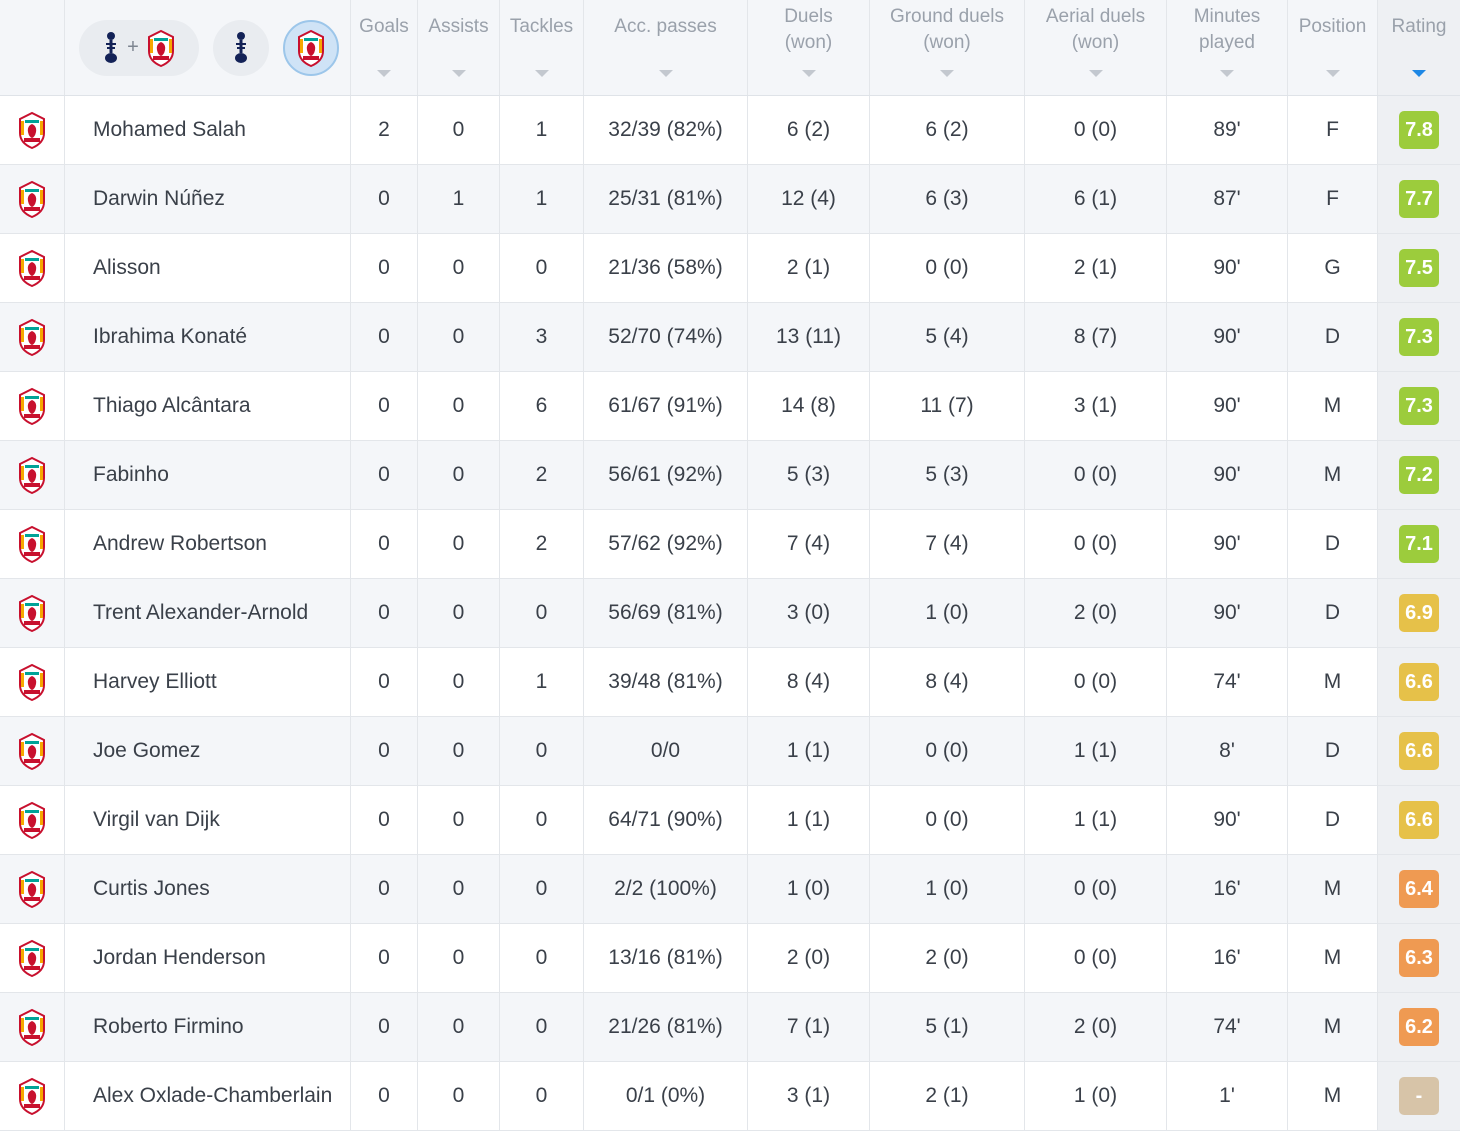 The height and width of the screenshot is (1135, 1460). What do you see at coordinates (1419, 544) in the screenshot?
I see `rating-badge: 7.1` at bounding box center [1419, 544].